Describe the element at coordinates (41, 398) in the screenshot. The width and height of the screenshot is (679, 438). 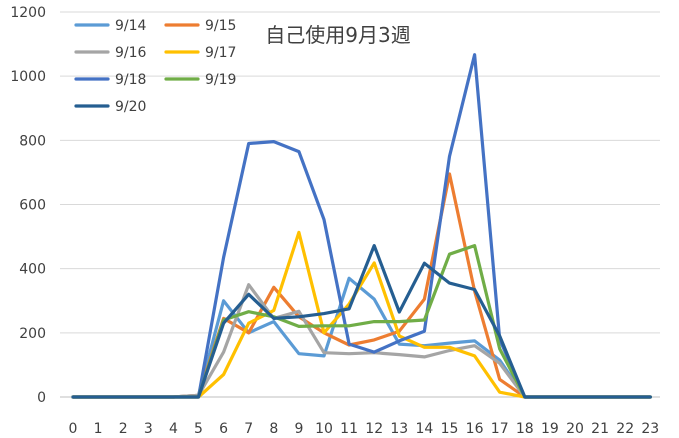
I see `y-tick-label: 0` at that location.